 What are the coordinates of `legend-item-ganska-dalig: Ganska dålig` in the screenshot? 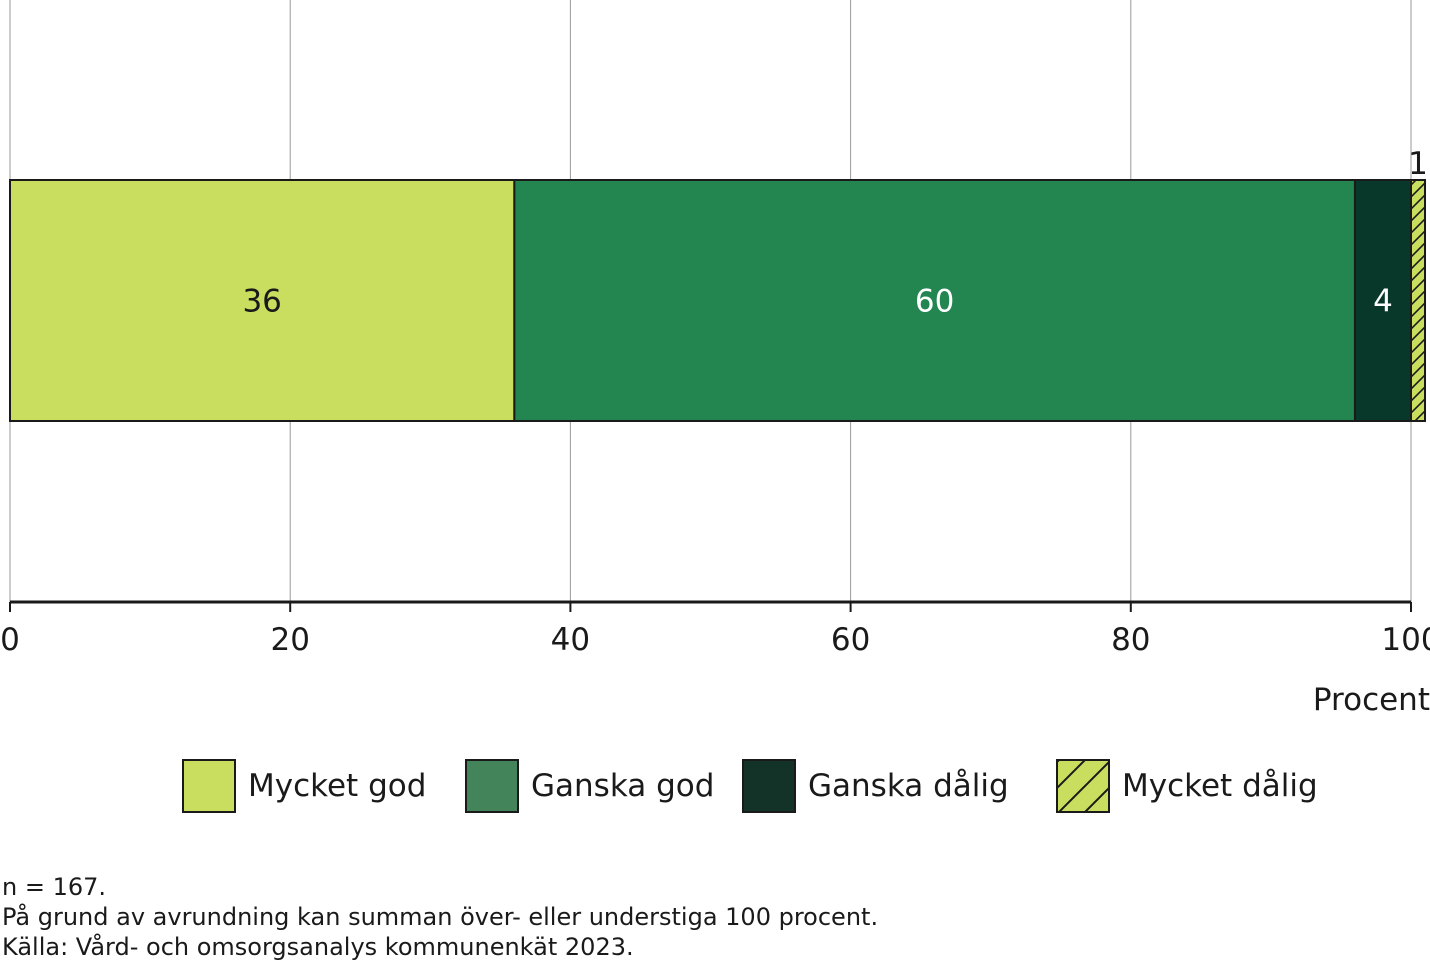 It's located at (875, 786).